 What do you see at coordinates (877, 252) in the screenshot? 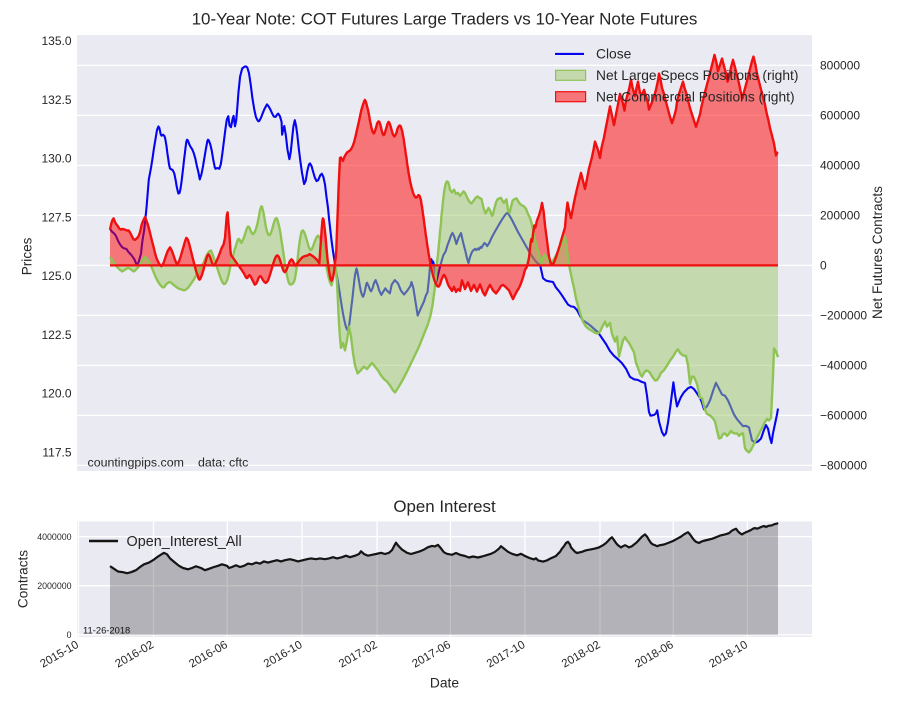
I see `svg-text: Net Futures Contracts` at bounding box center [877, 252].